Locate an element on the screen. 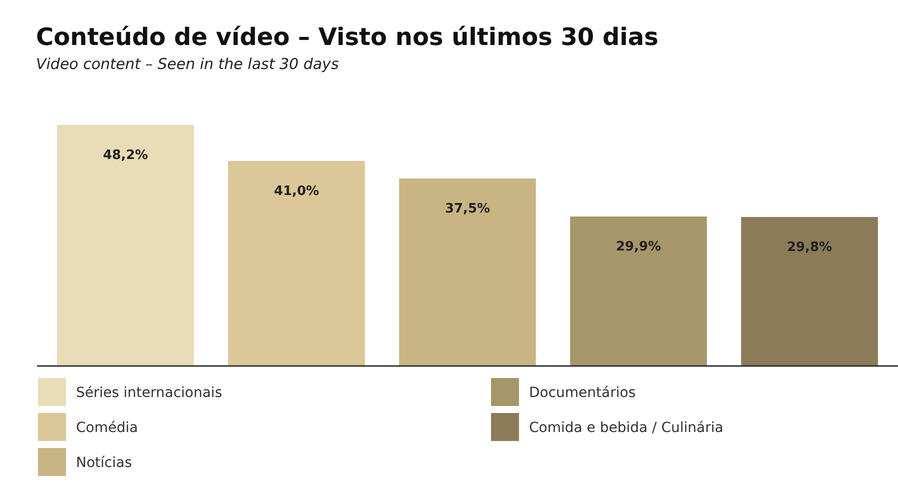  data-label: 37,5% is located at coordinates (467, 209).